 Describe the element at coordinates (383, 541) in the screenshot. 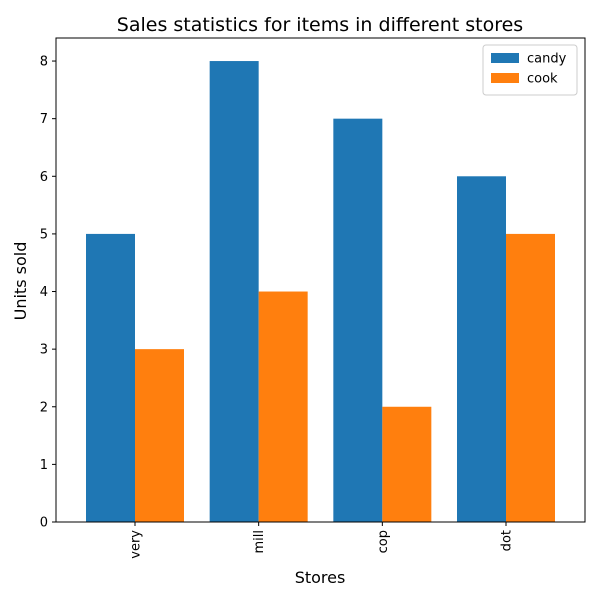

I see `x-tick-label: cop` at that location.